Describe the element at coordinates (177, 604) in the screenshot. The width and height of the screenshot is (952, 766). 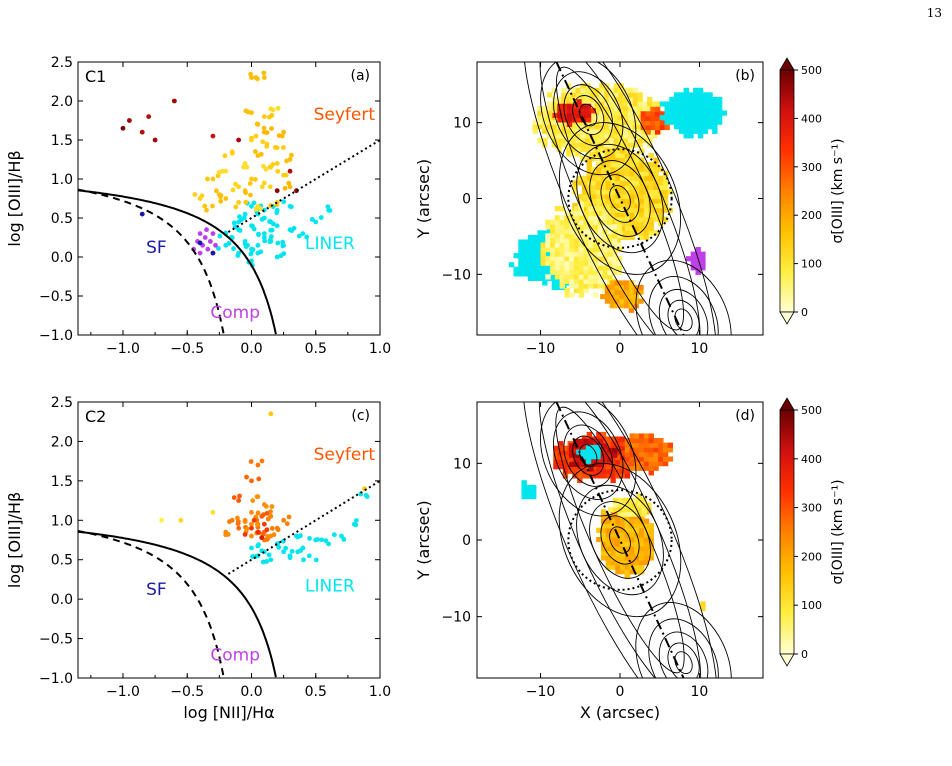
I see `kewley-curve` at that location.